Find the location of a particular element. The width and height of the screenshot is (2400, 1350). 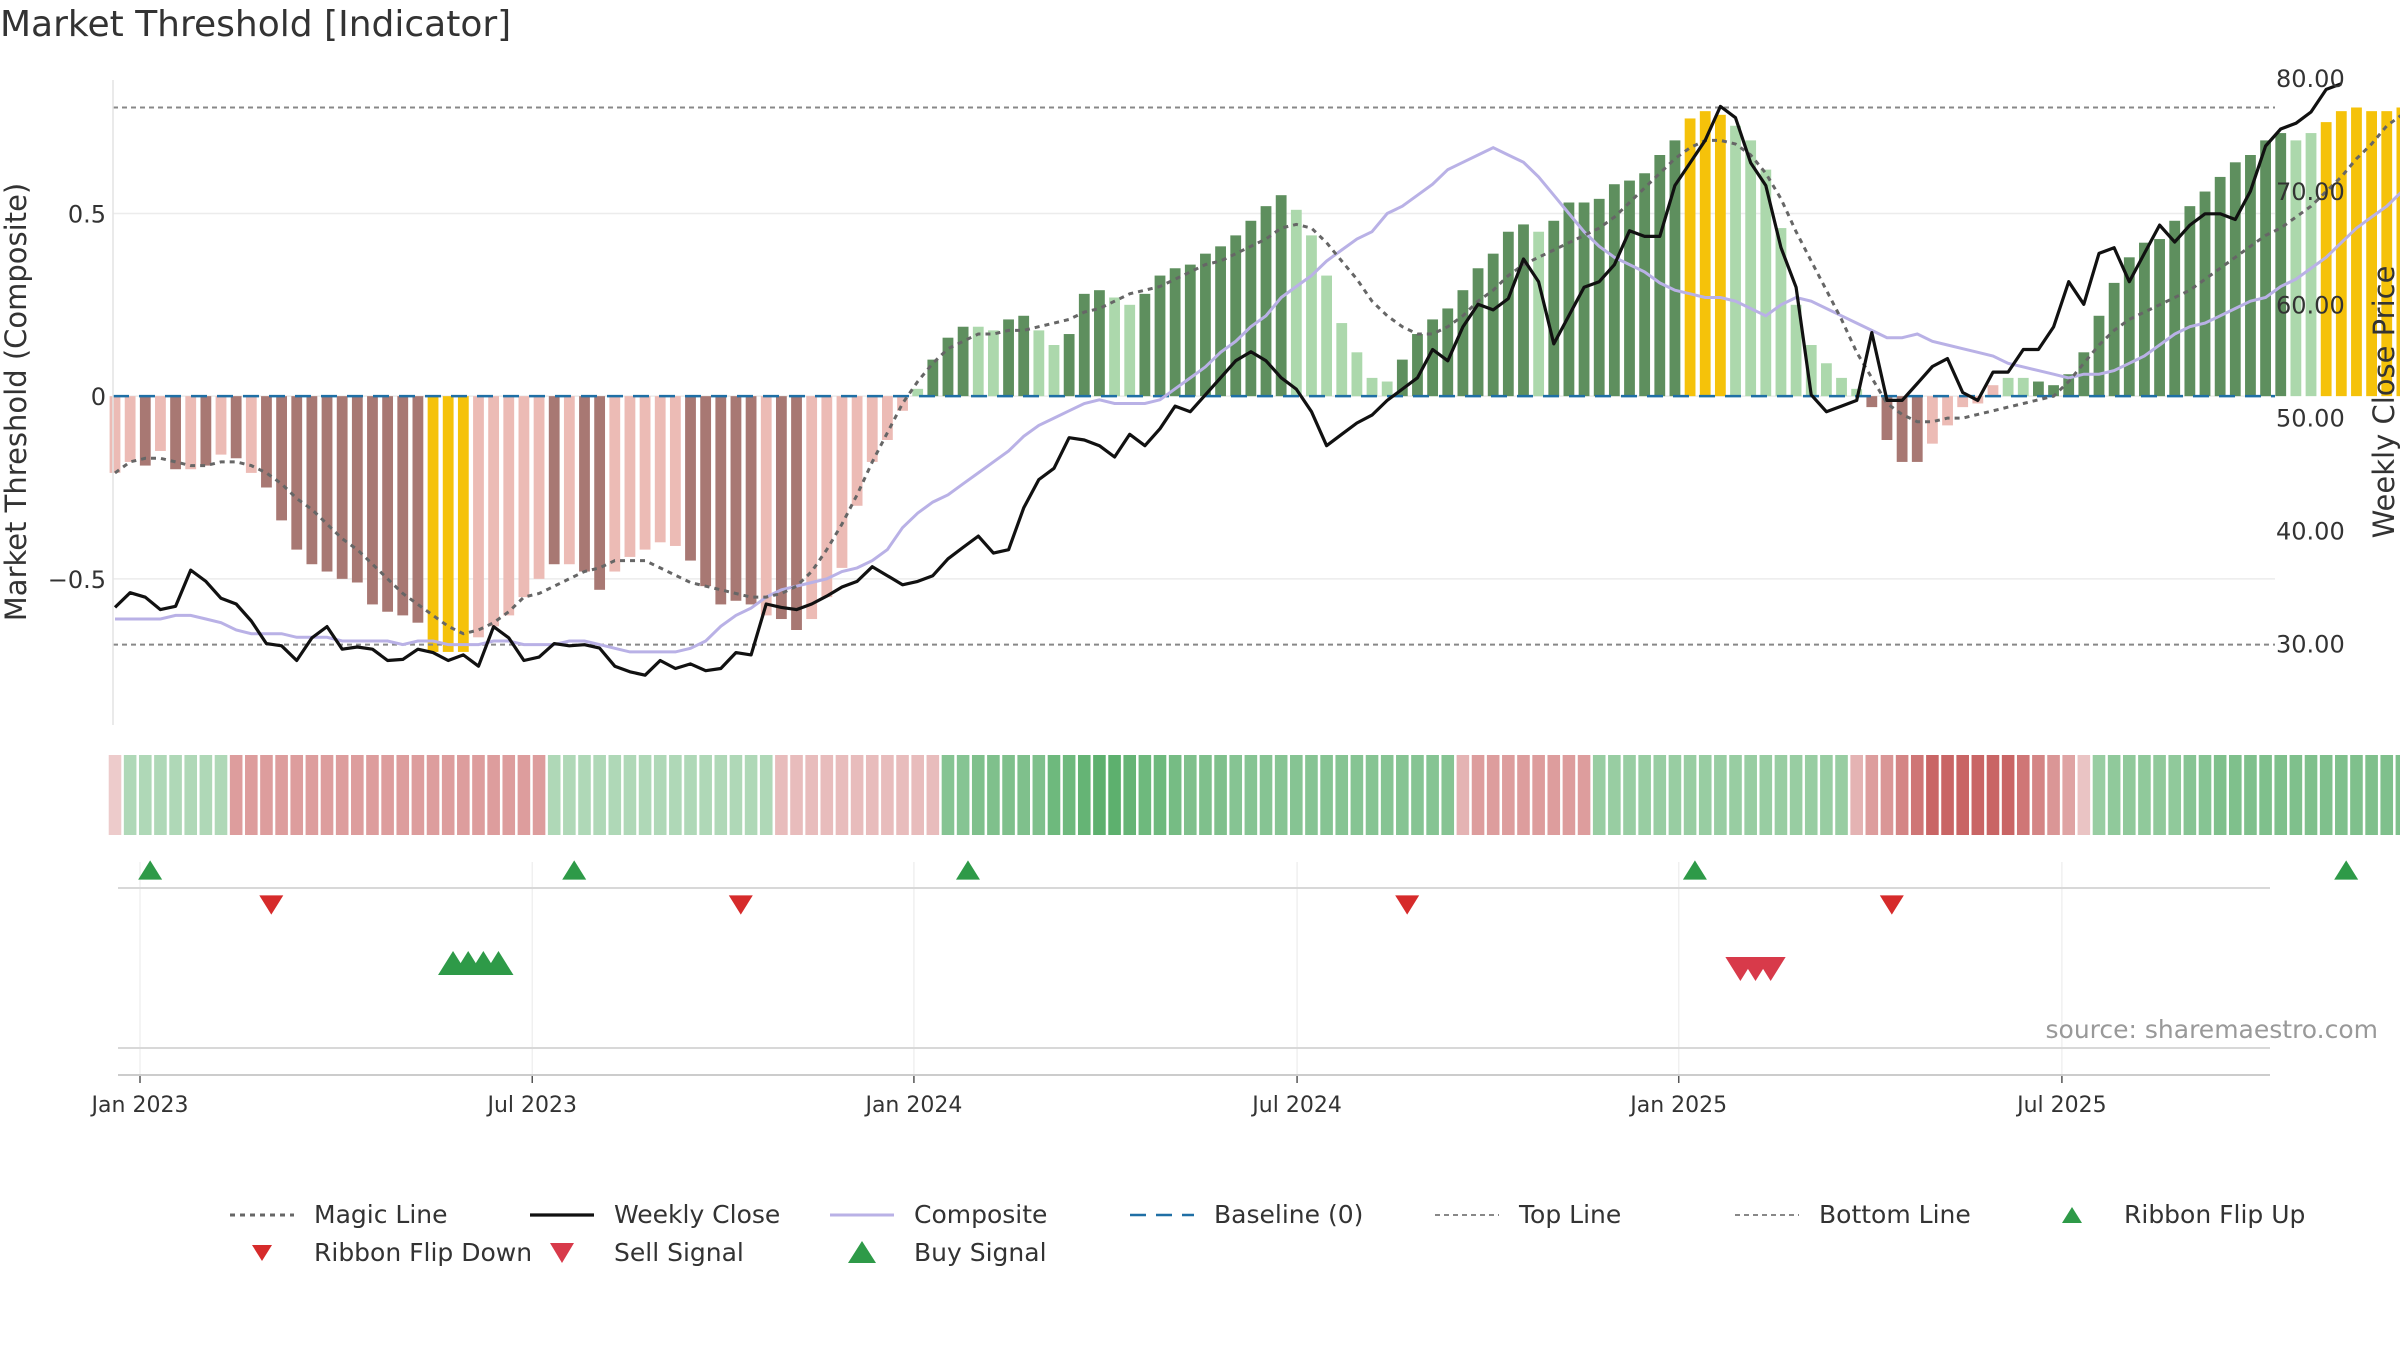

y-right-tick-label: 80.00 is located at coordinates (2310, 79).